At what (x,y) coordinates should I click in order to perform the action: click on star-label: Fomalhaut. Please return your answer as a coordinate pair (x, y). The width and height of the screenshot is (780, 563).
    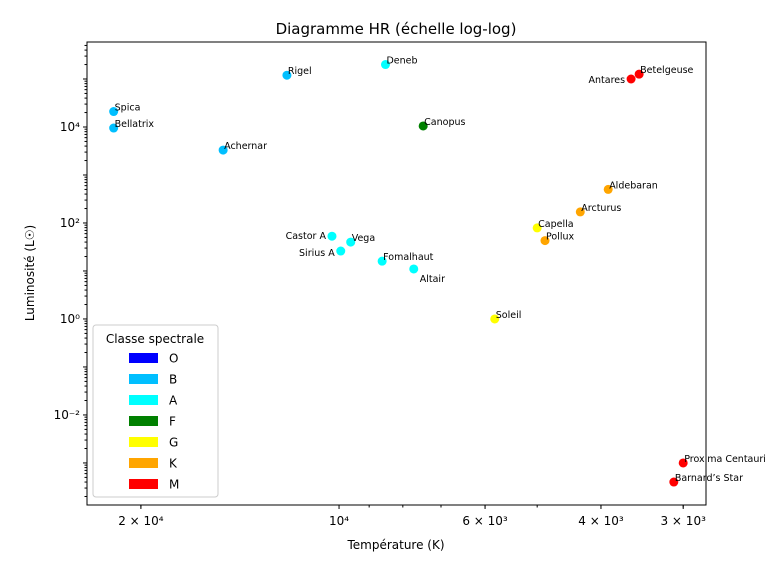
    Looking at the image, I should click on (408, 257).